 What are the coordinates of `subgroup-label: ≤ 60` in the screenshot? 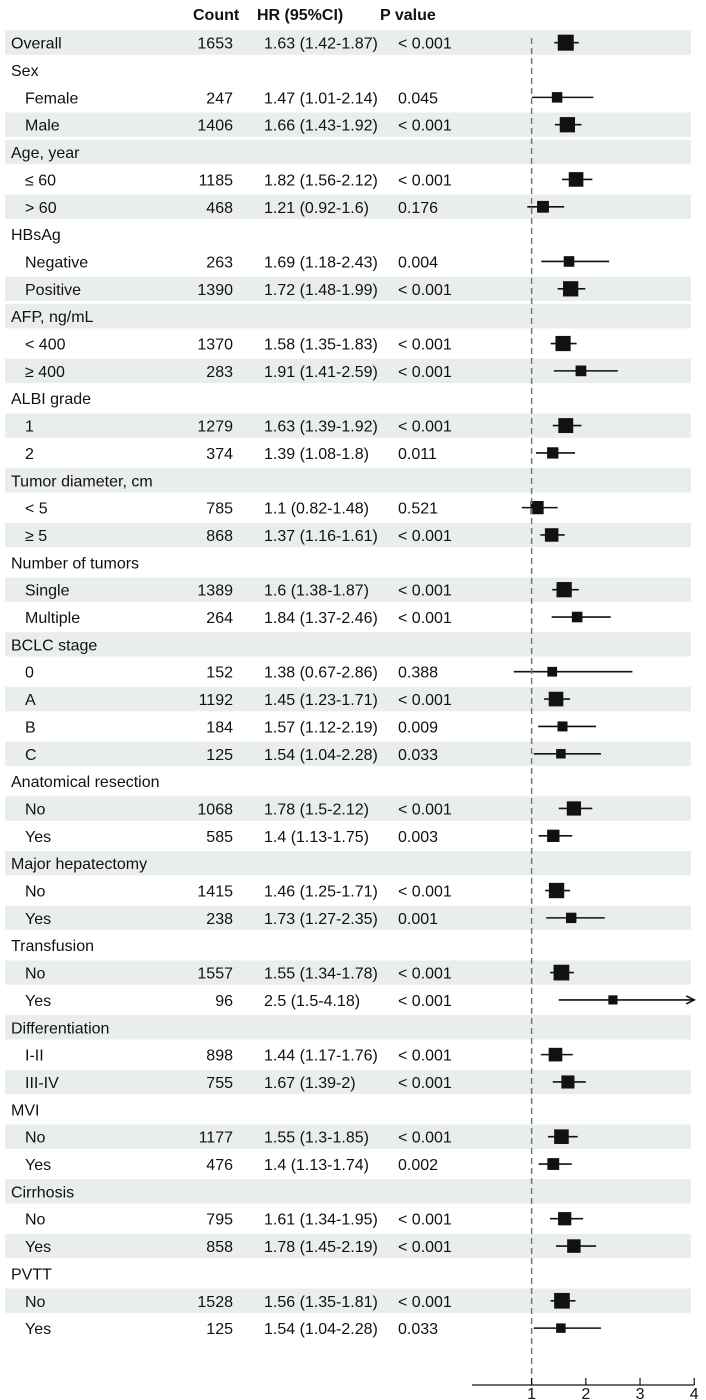 It's located at (40, 180).